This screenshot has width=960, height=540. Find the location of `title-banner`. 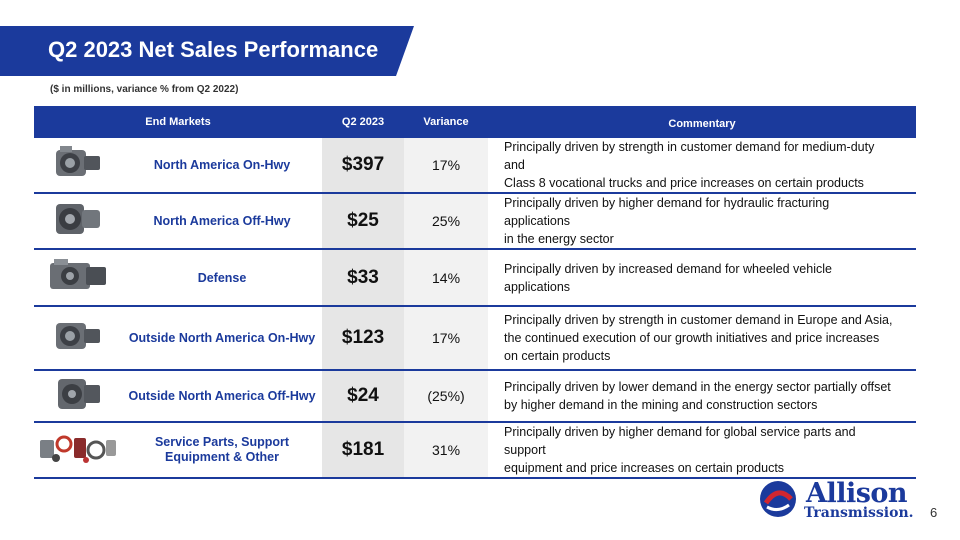

title-banner is located at coordinates (207, 51).